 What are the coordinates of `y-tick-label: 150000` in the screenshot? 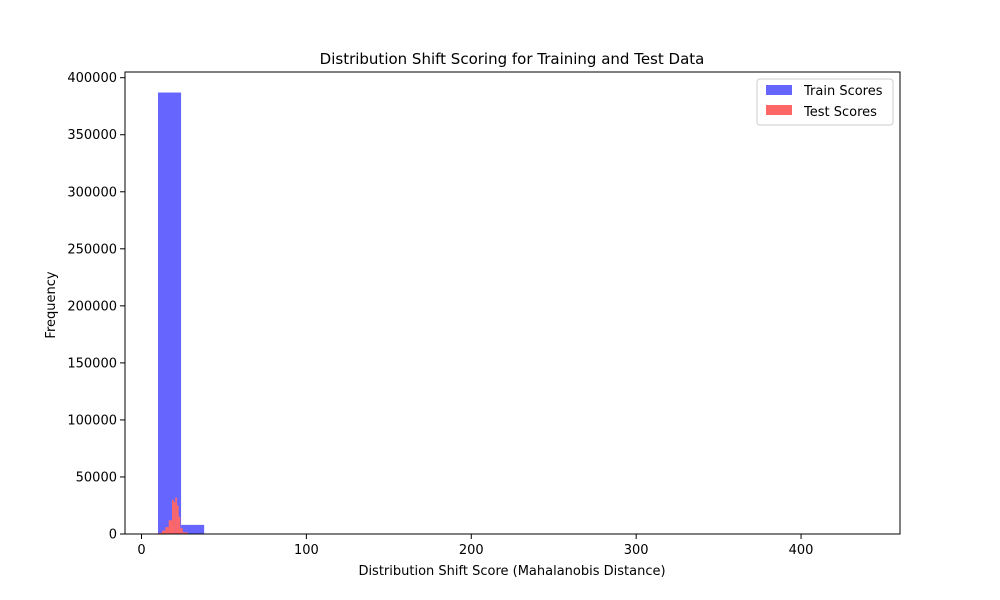 It's located at (92, 363).